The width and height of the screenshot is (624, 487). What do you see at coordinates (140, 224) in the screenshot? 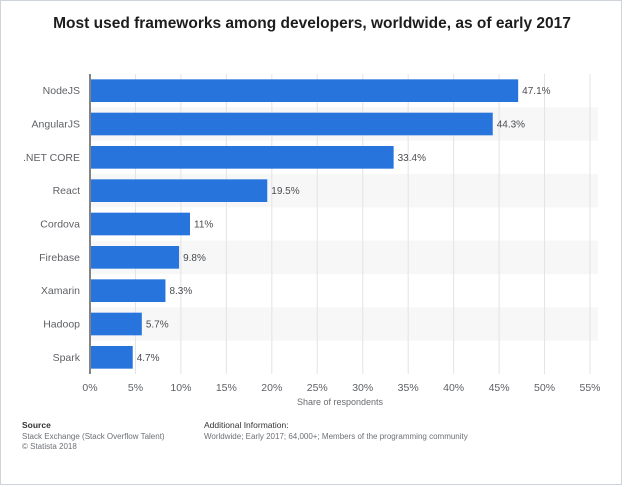
I see `bar-cordova` at bounding box center [140, 224].